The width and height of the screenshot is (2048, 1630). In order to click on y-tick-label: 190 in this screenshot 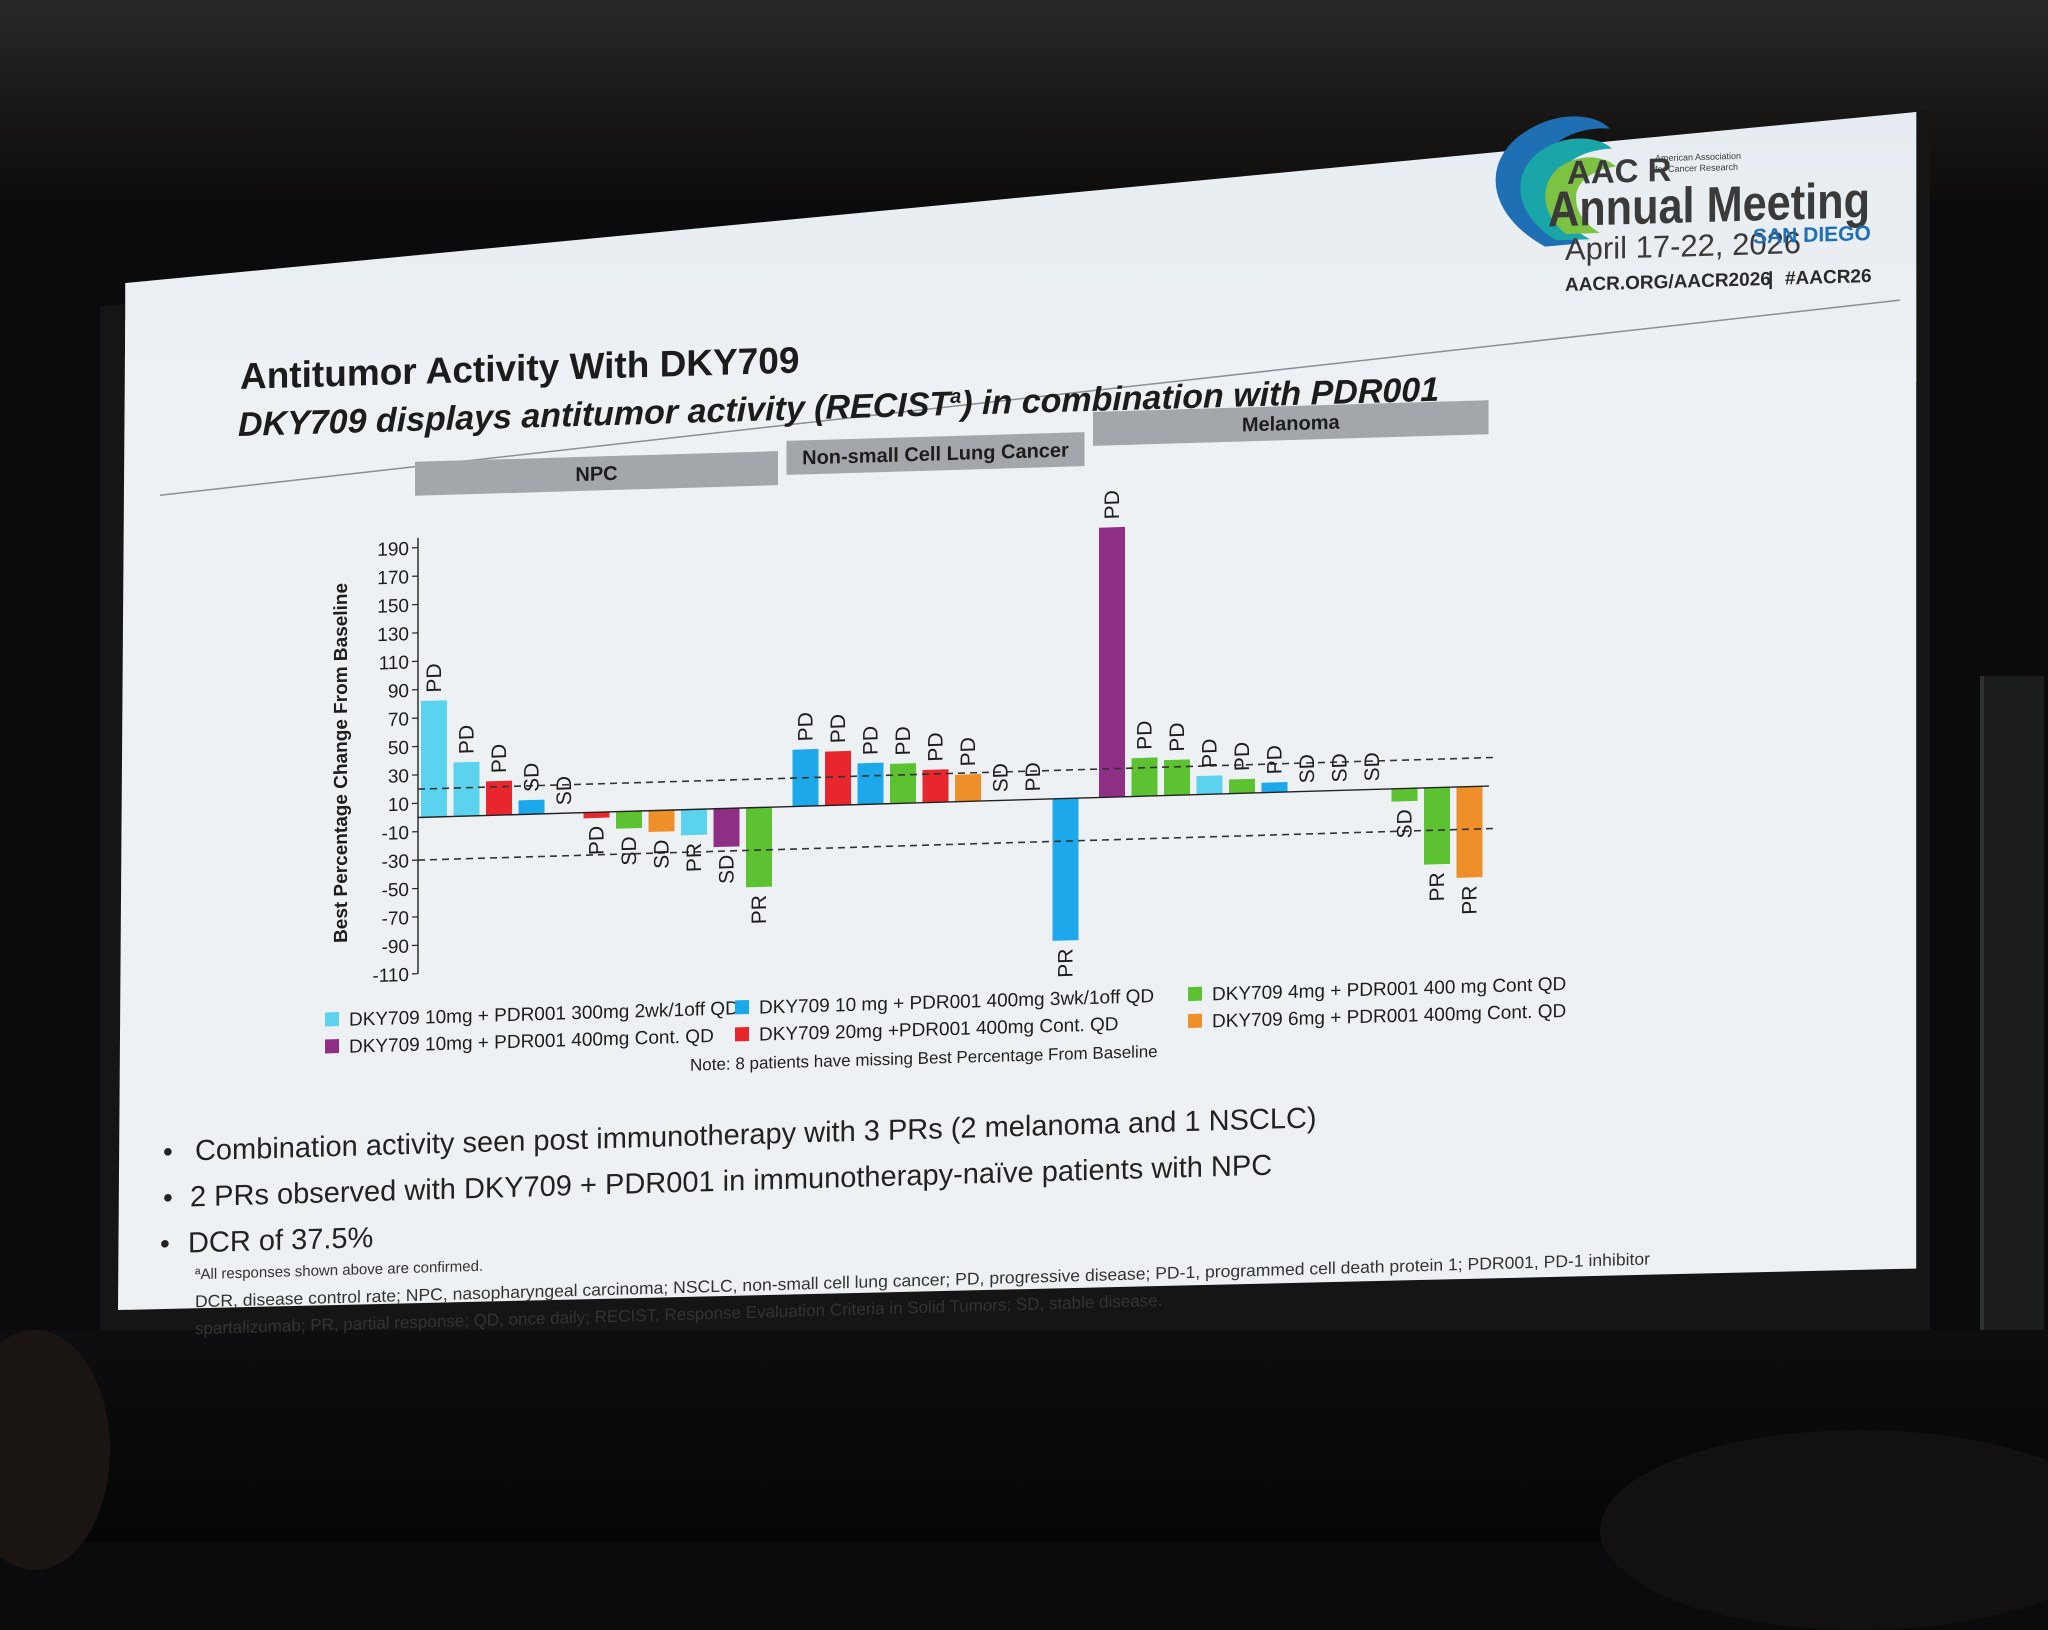, I will do `click(393, 550)`.